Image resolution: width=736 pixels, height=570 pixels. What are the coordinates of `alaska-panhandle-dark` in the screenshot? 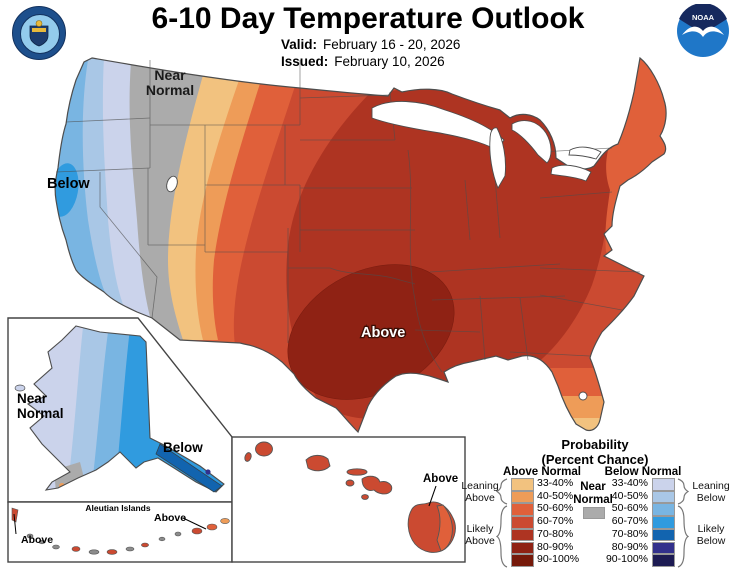 It's located at (189, 468).